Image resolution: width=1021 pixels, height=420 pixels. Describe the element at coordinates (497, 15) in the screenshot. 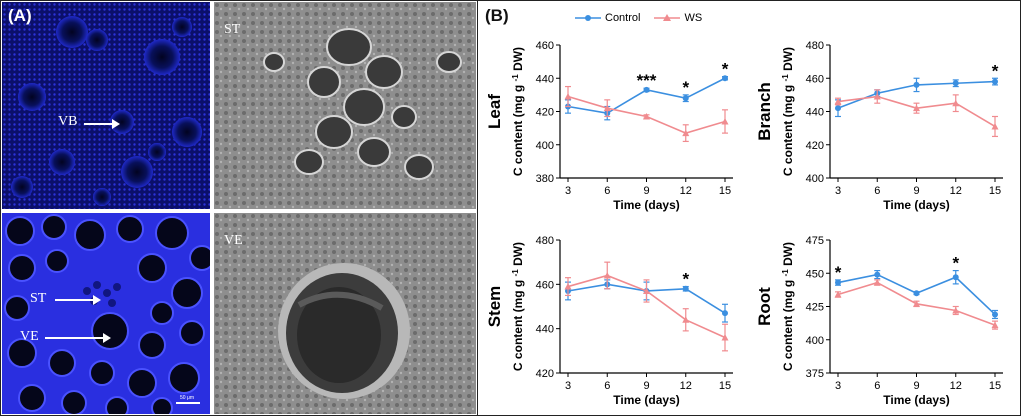

I see `panel-b-label: (B)` at that location.